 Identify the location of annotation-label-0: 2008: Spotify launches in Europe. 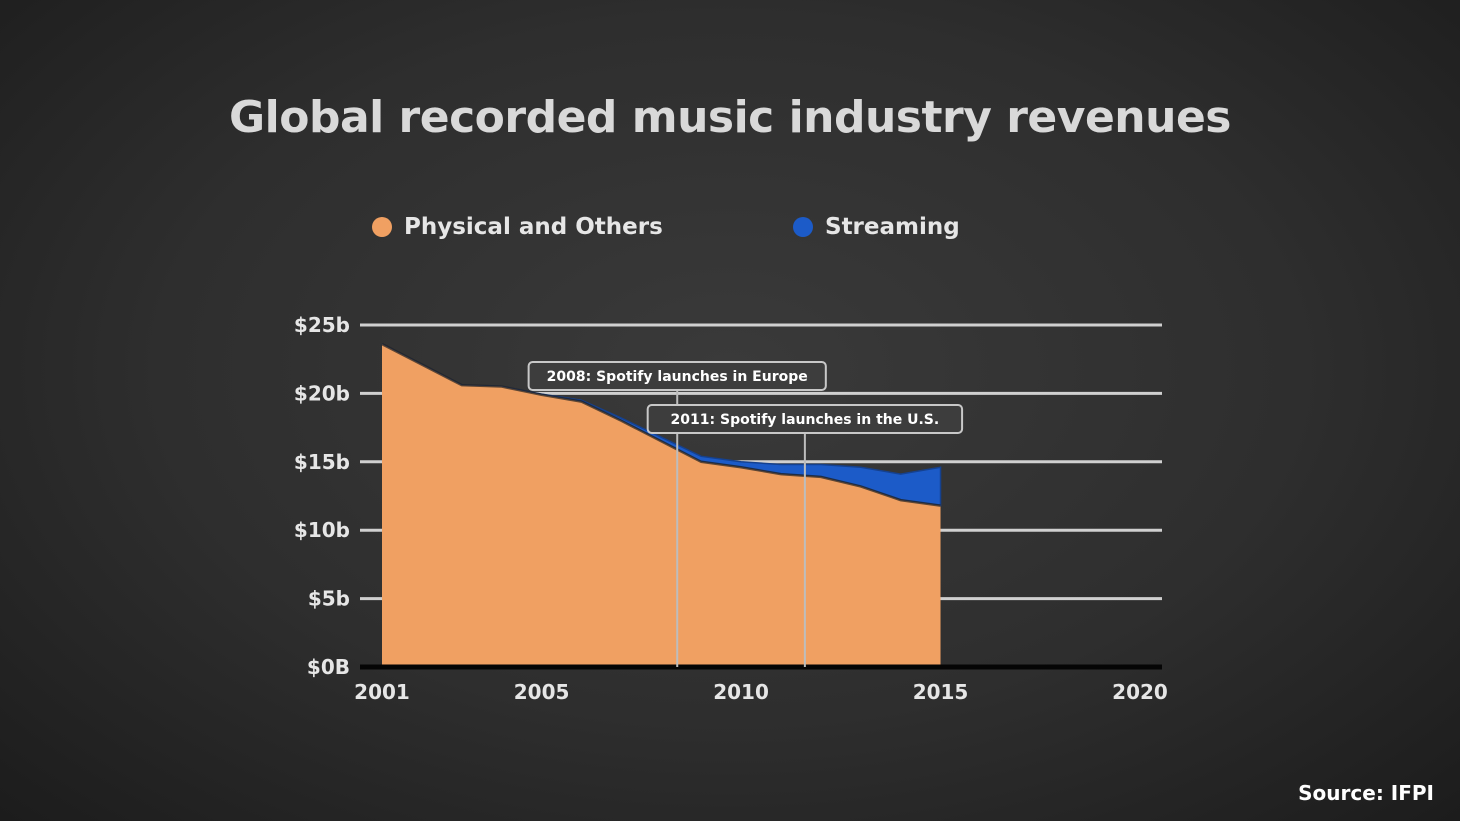
(677, 377).